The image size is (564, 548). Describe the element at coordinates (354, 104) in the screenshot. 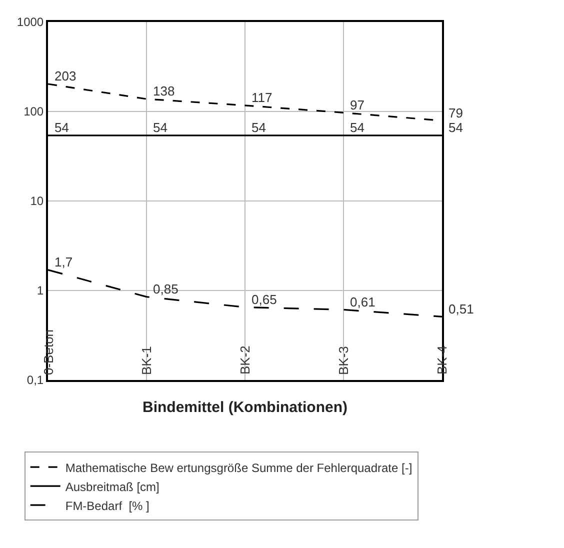

I see `data-label: 97` at that location.